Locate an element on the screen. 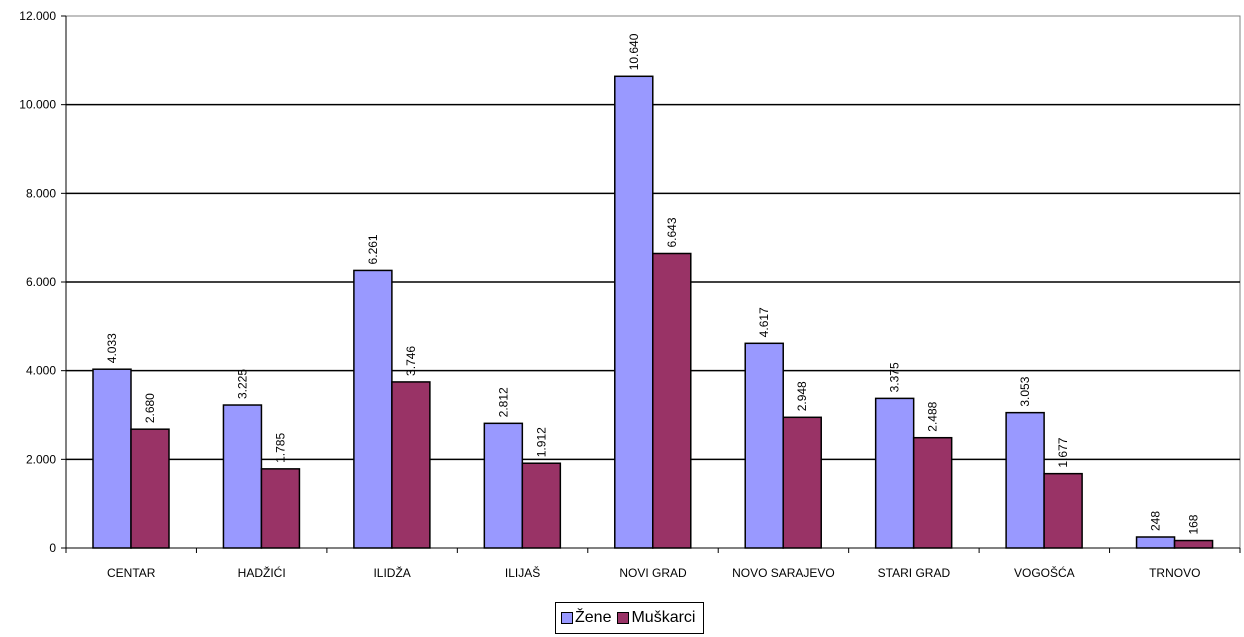 The width and height of the screenshot is (1244, 637). y-tick-label: 0 is located at coordinates (52, 548).